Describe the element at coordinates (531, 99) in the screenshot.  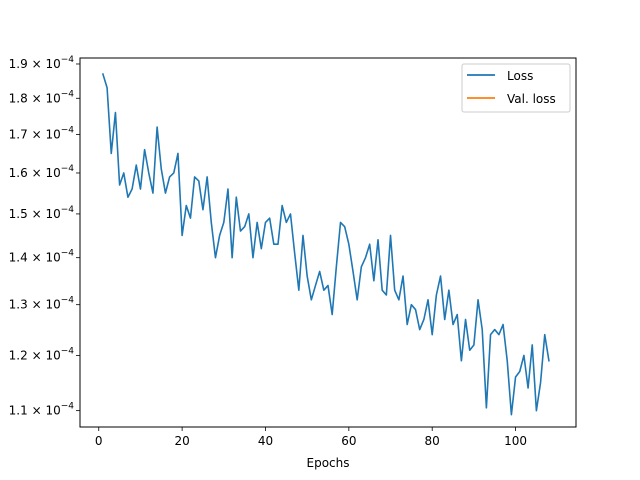
I see `legend-label-val-loss: Val. loss` at that location.